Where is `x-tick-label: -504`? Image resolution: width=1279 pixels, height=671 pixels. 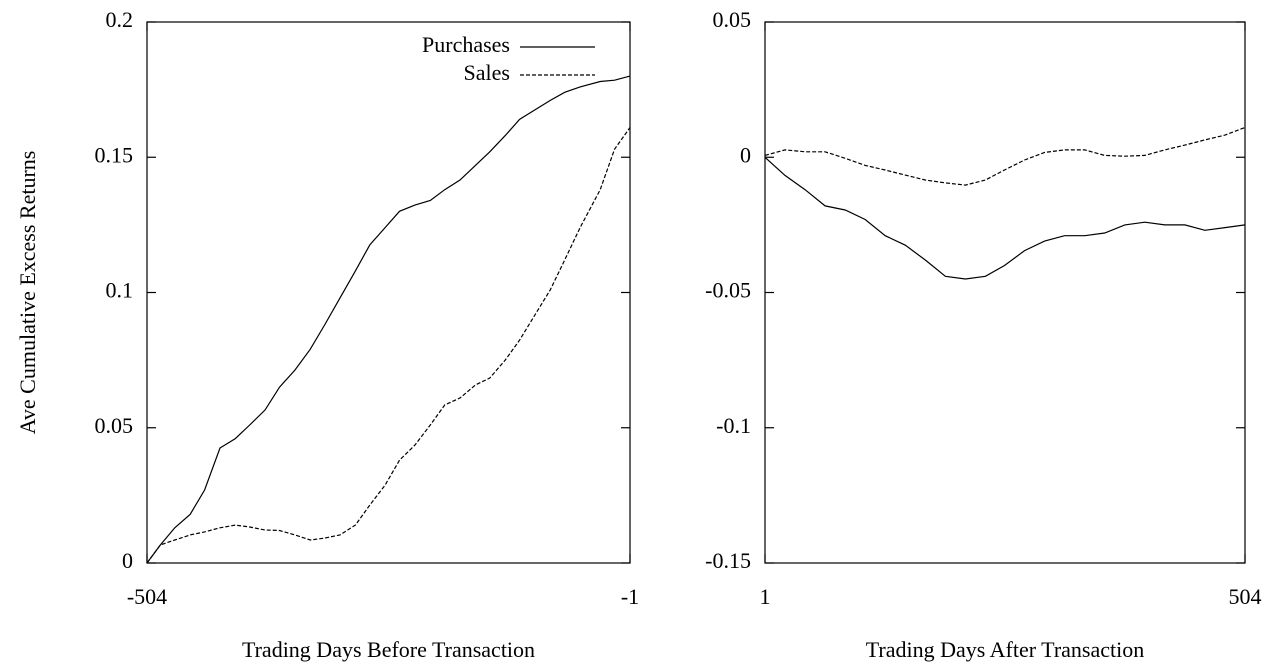 x-tick-label: -504 is located at coordinates (147, 596).